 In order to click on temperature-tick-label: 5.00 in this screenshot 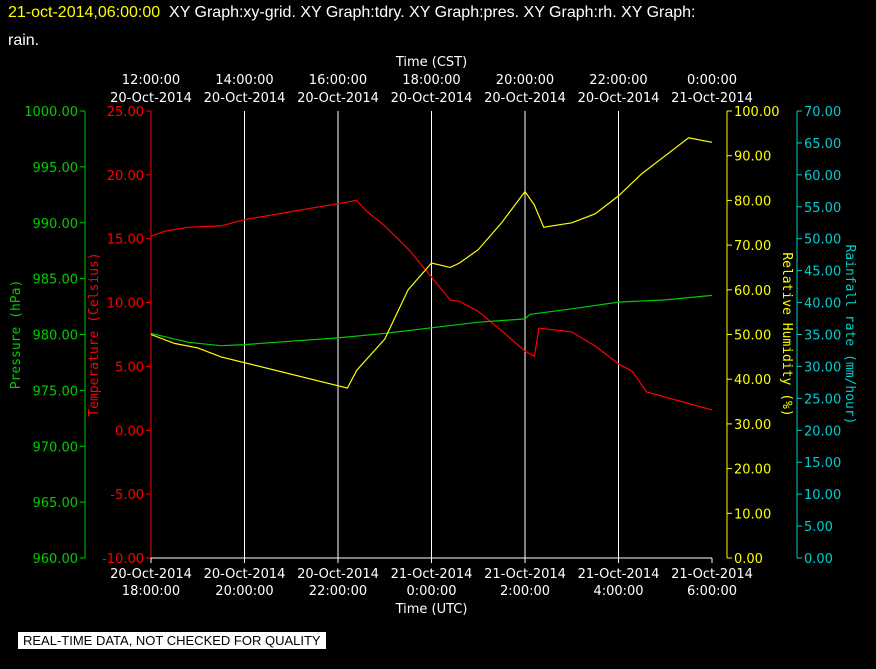, I will do `click(129, 367)`.